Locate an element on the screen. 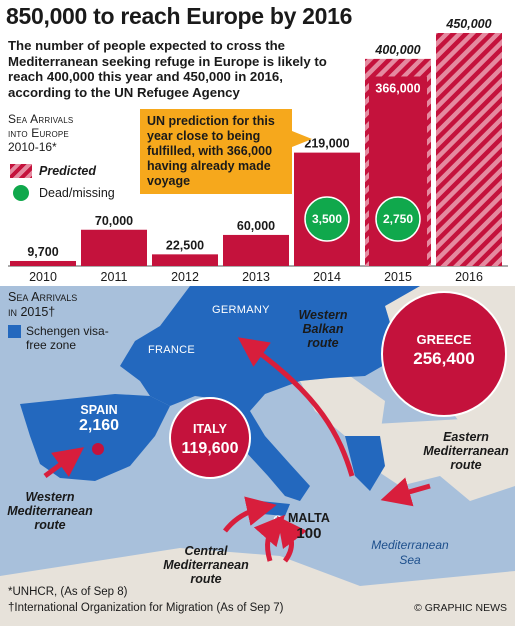  map-label: Sea Arrivals in 2015† is located at coordinates (42, 305).